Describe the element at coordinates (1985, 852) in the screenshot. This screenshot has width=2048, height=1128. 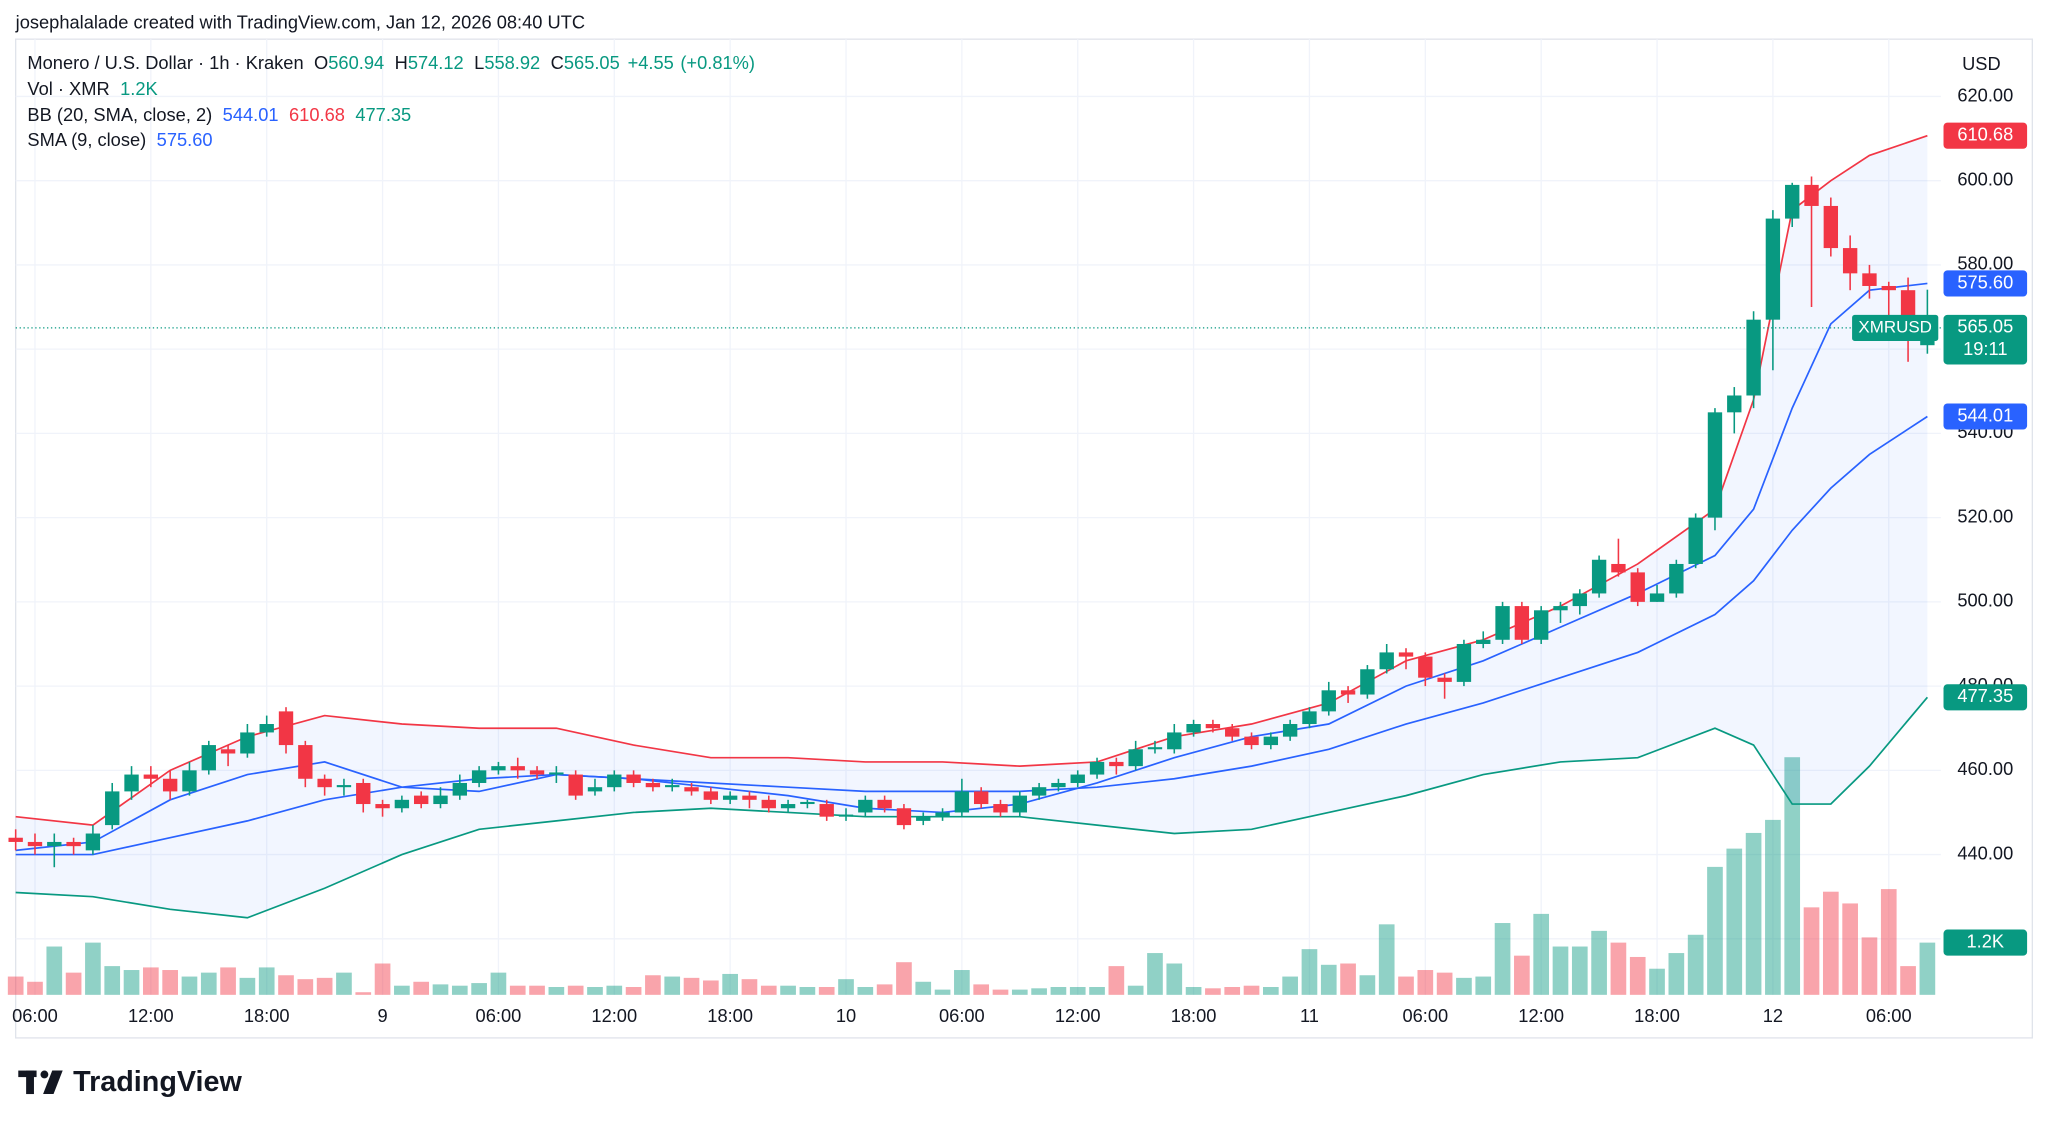
I see `y-tick-label: 440.00` at that location.